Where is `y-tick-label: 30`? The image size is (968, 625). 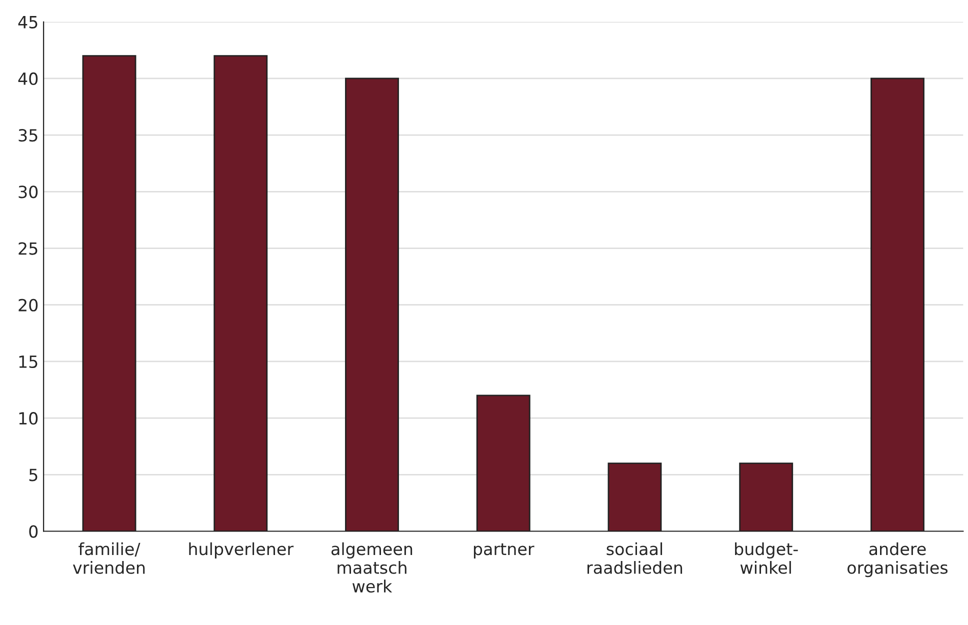 y-tick-label: 30 is located at coordinates (28, 192).